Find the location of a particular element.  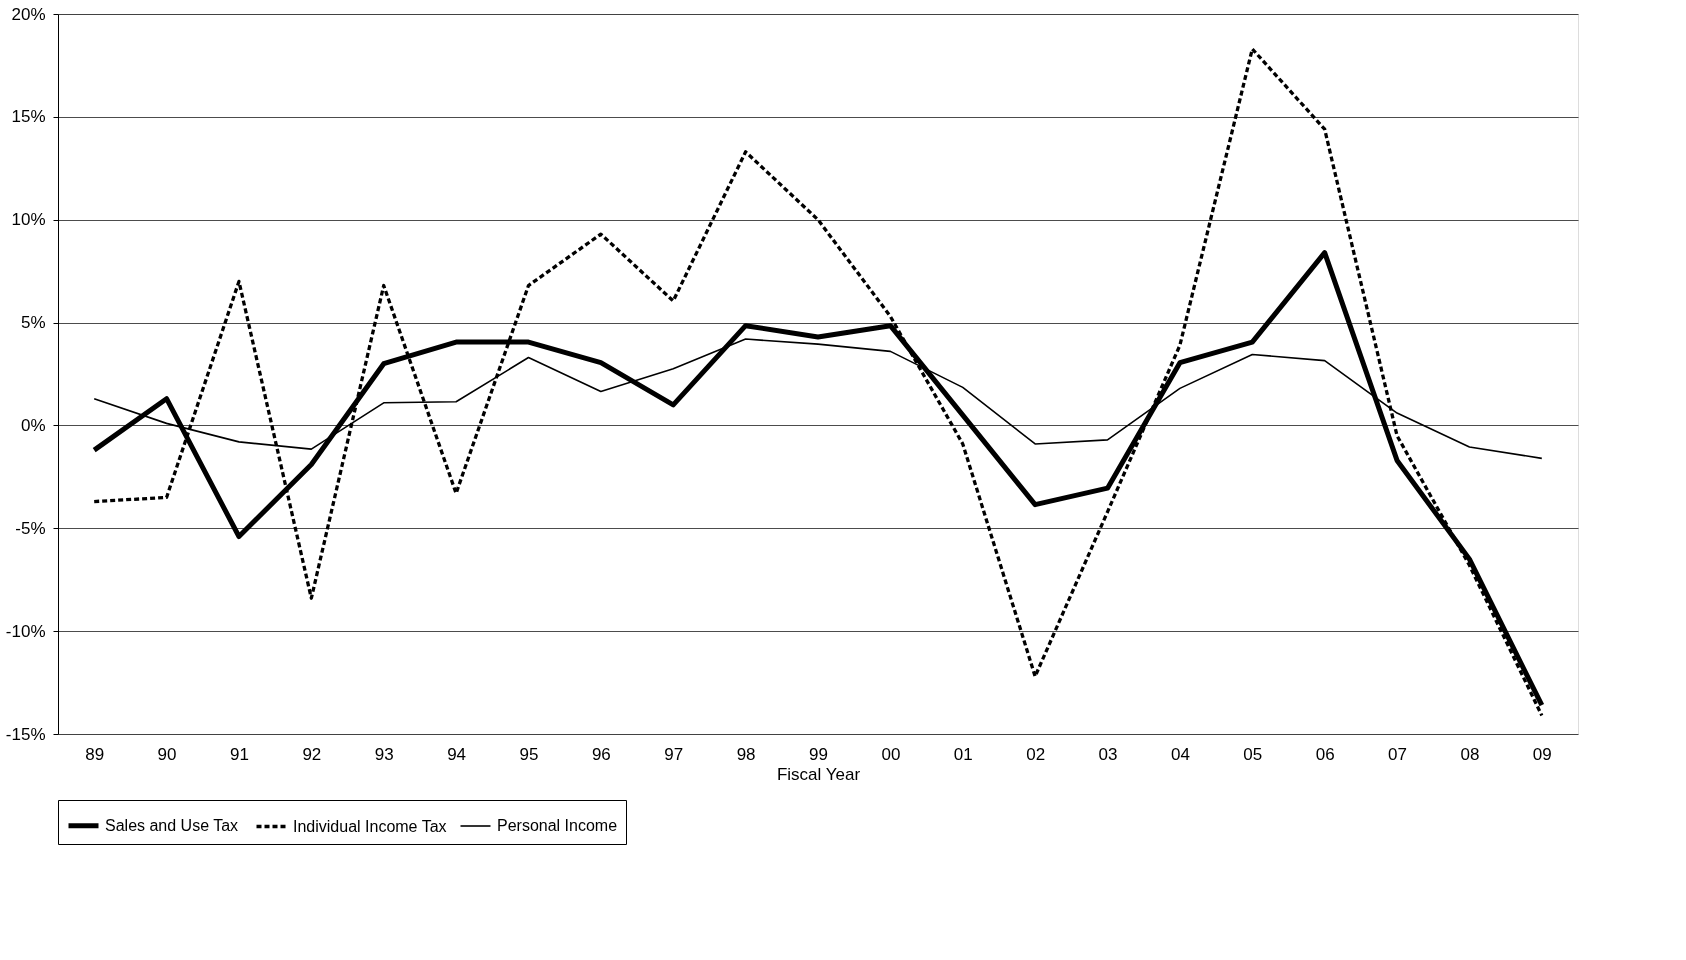

x-tick-label: 97 is located at coordinates (674, 754).